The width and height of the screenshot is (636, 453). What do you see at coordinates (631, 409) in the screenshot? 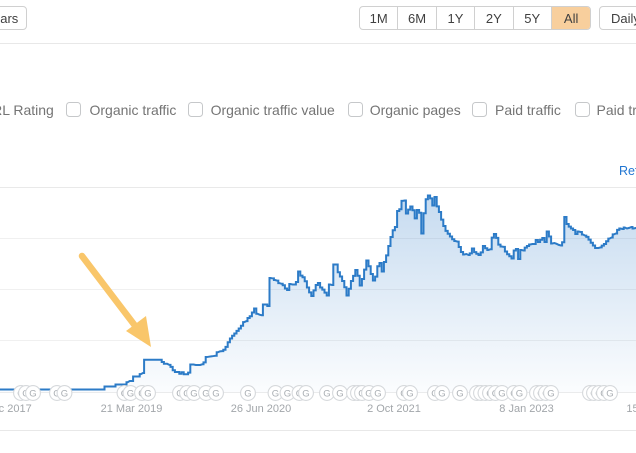
I see `svg-text: 15 Apr 2024` at bounding box center [631, 409].